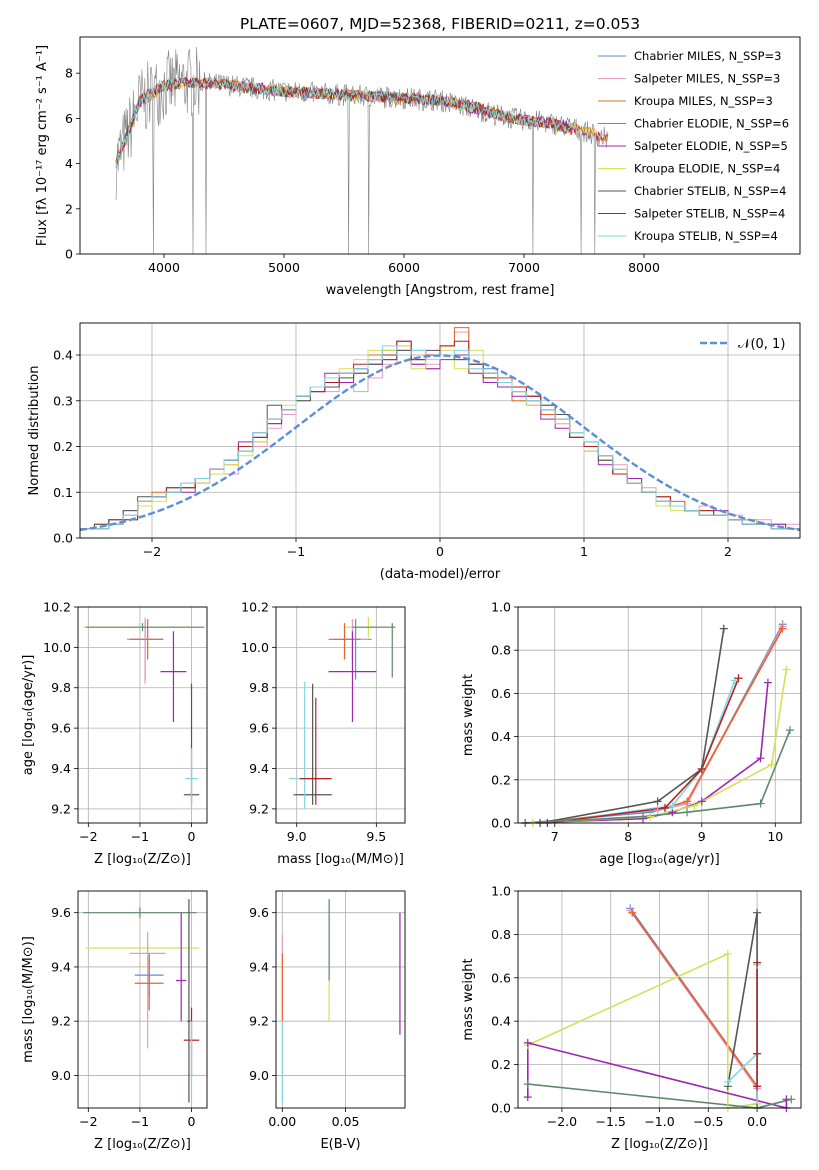 The image size is (819, 1170). I want to click on legend-label: Kroupa STELIB, N_SSP=4, so click(706, 236).